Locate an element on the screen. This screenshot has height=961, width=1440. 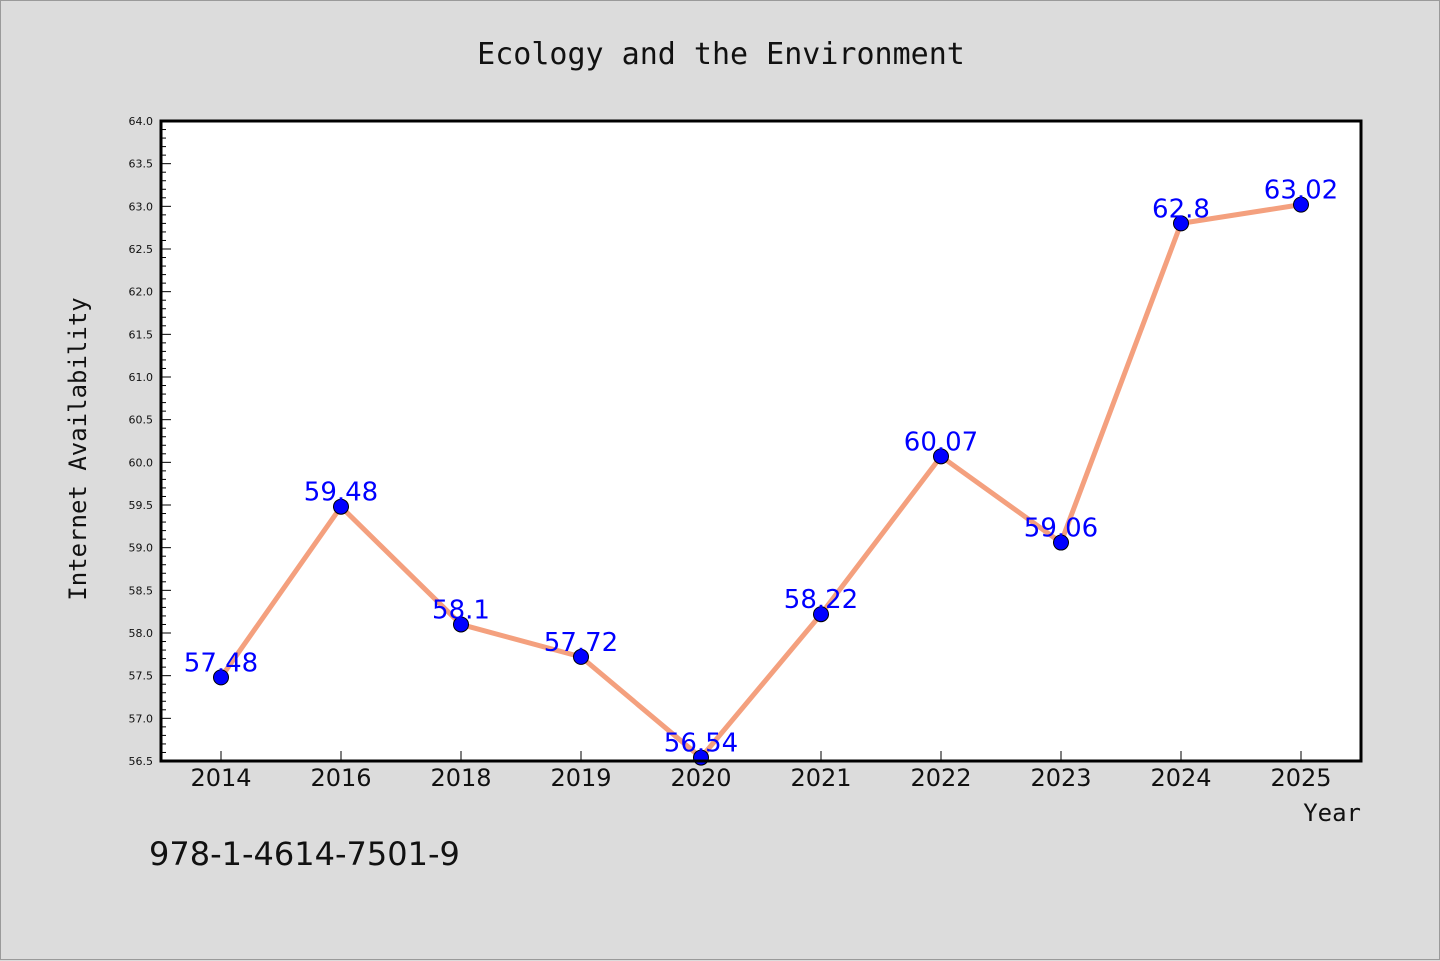
x-tick-label: 2016 is located at coordinates (340, 778).